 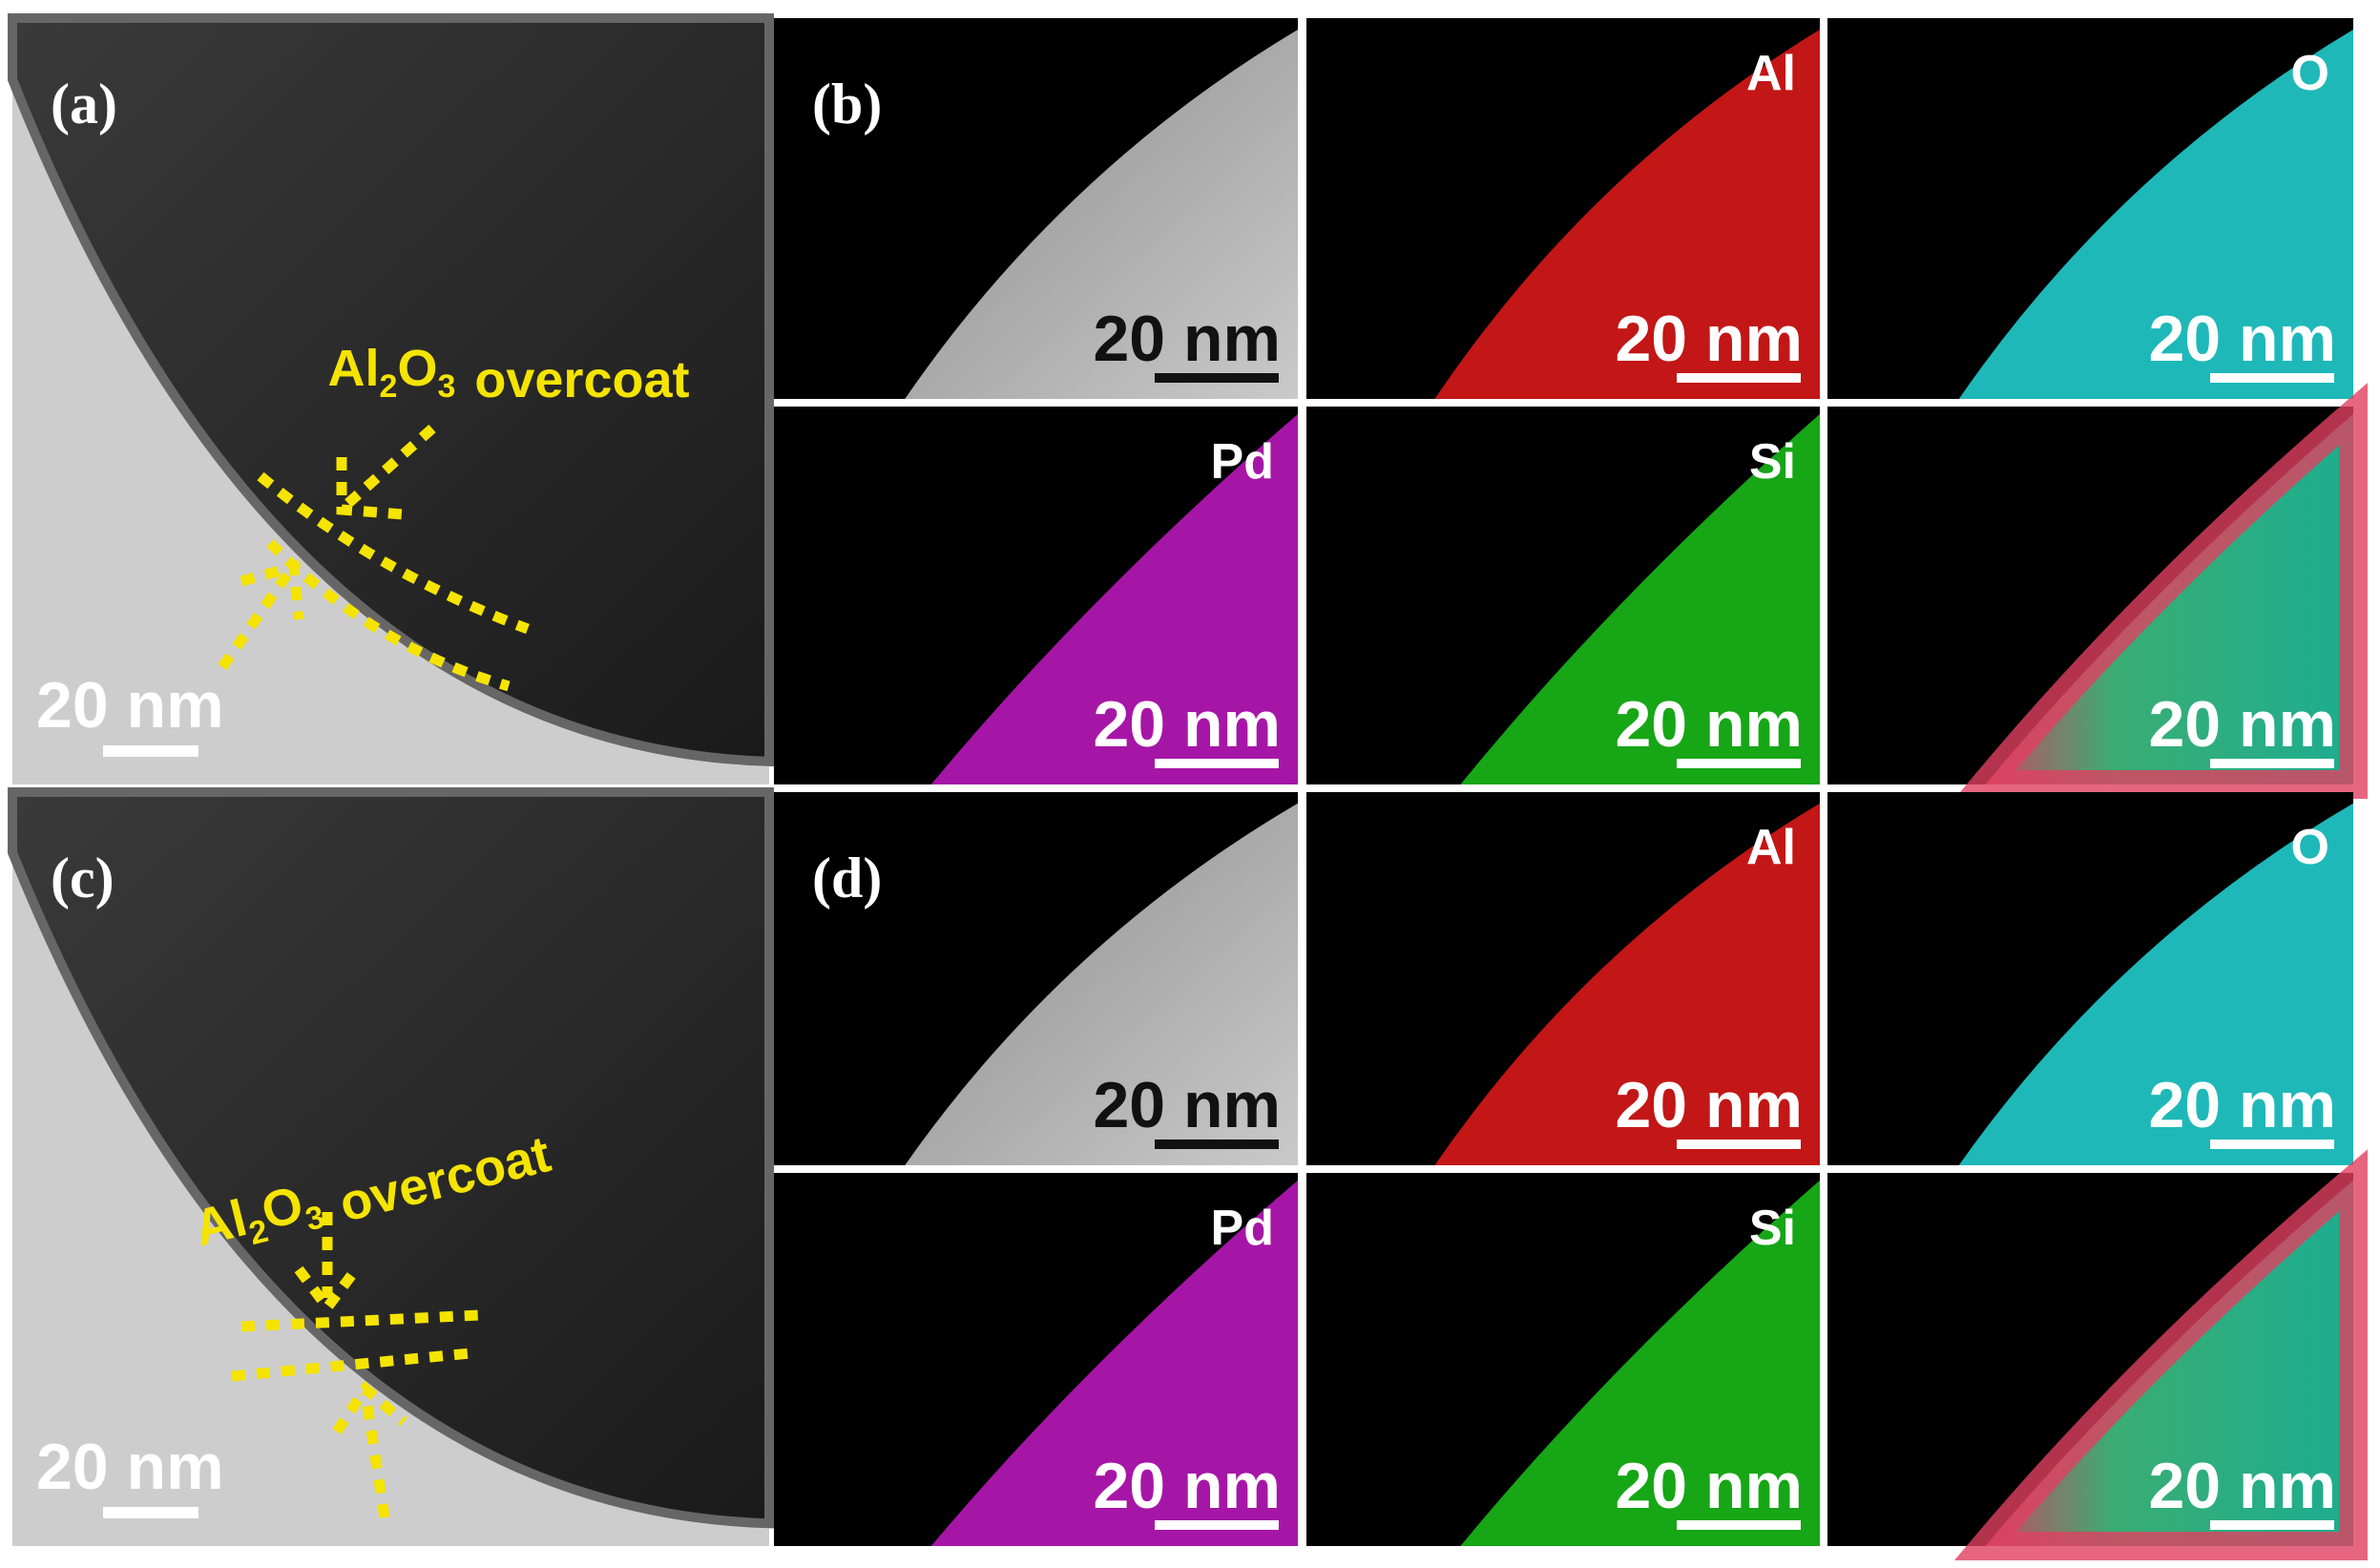 I want to click on formula: Al, so click(x=354, y=369).